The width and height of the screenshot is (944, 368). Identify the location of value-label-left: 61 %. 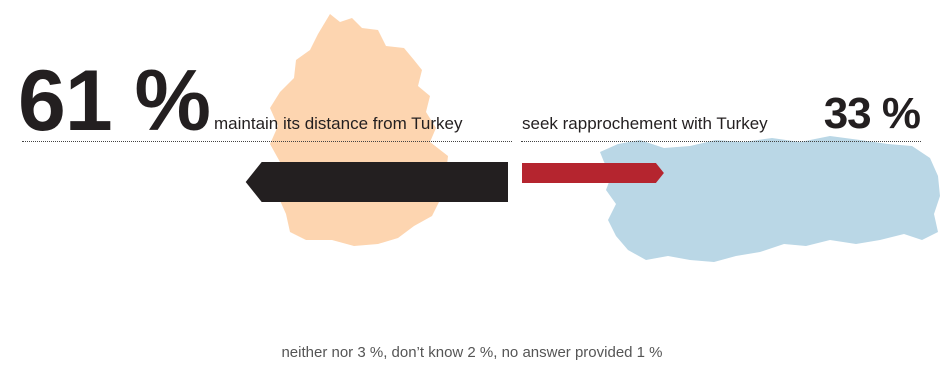
(114, 101).